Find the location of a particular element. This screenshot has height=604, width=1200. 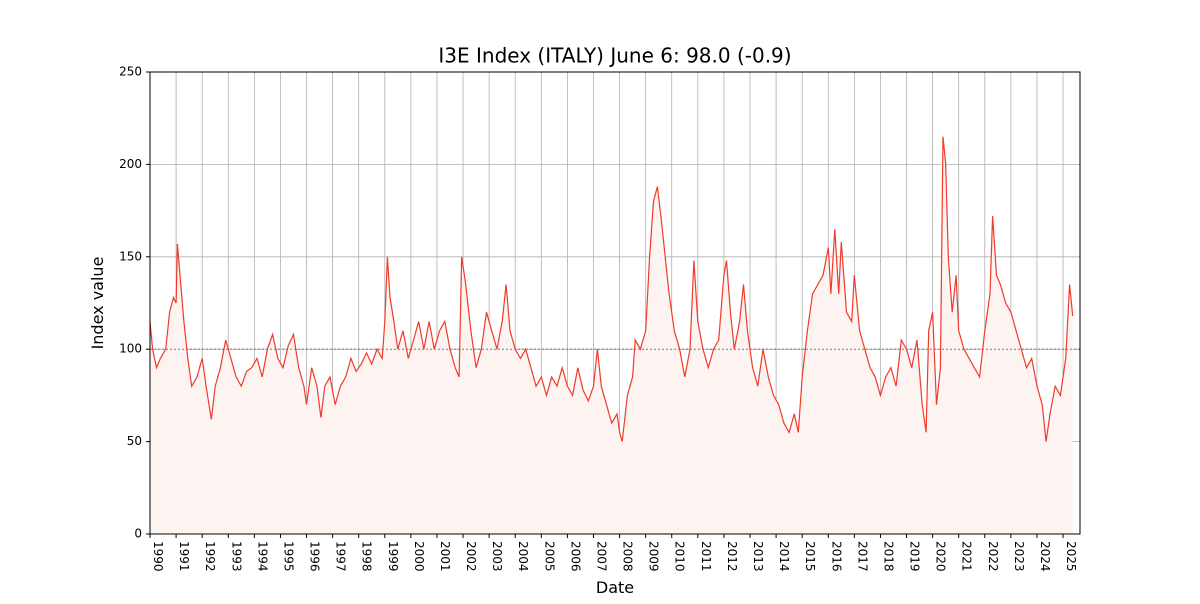

x-tick-label: 1999 is located at coordinates (393, 556).